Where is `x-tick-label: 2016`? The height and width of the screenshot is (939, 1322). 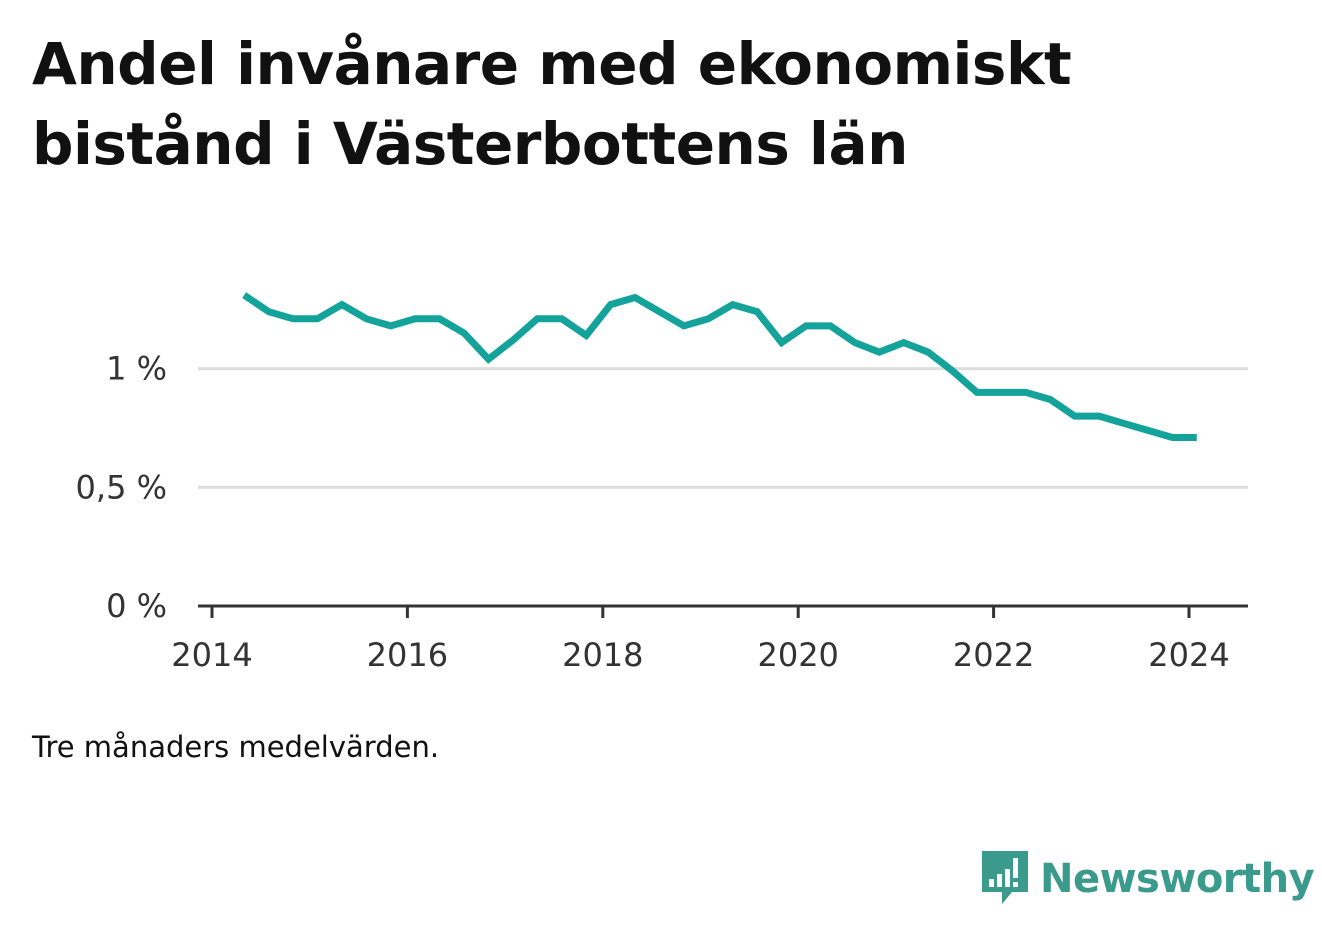
x-tick-label: 2016 is located at coordinates (407, 655).